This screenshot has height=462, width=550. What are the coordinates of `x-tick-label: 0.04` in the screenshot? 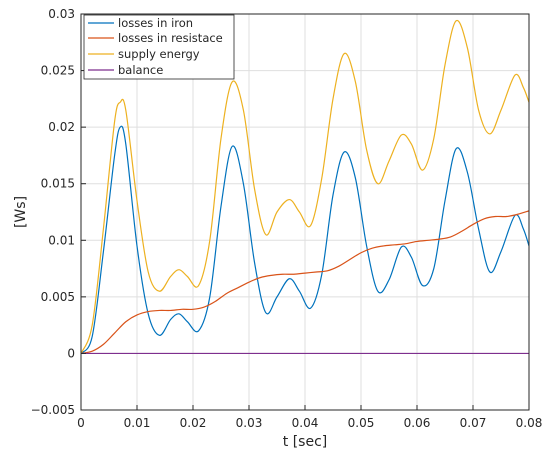 It's located at (305, 423).